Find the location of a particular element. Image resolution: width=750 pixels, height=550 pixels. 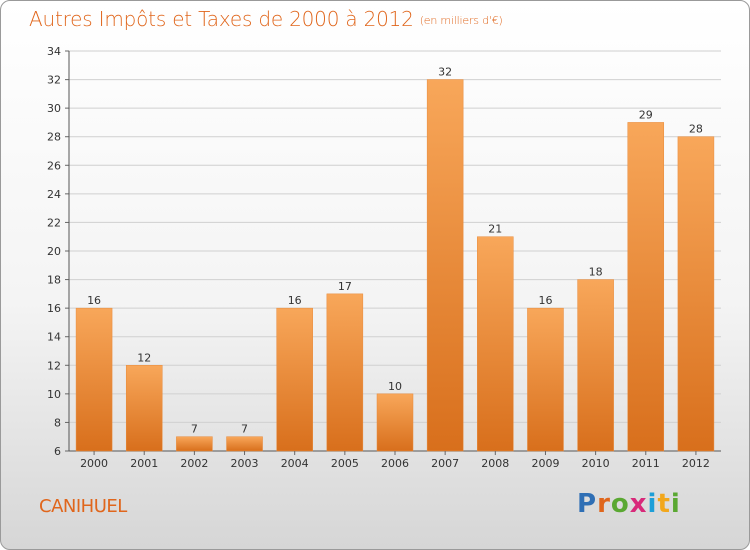

y-tick-label: 12 is located at coordinates (54, 365).